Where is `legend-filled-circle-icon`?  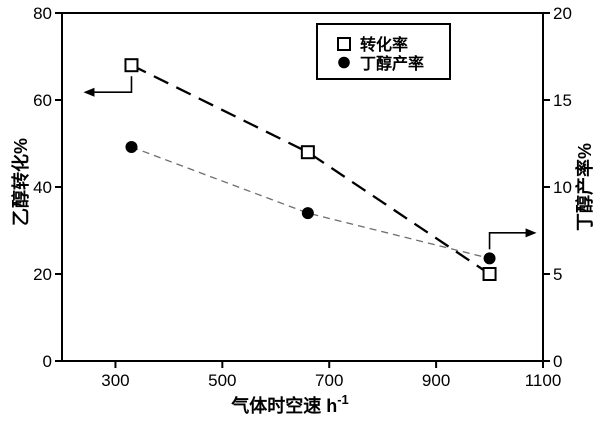
legend-filled-circle-icon is located at coordinates (344, 62).